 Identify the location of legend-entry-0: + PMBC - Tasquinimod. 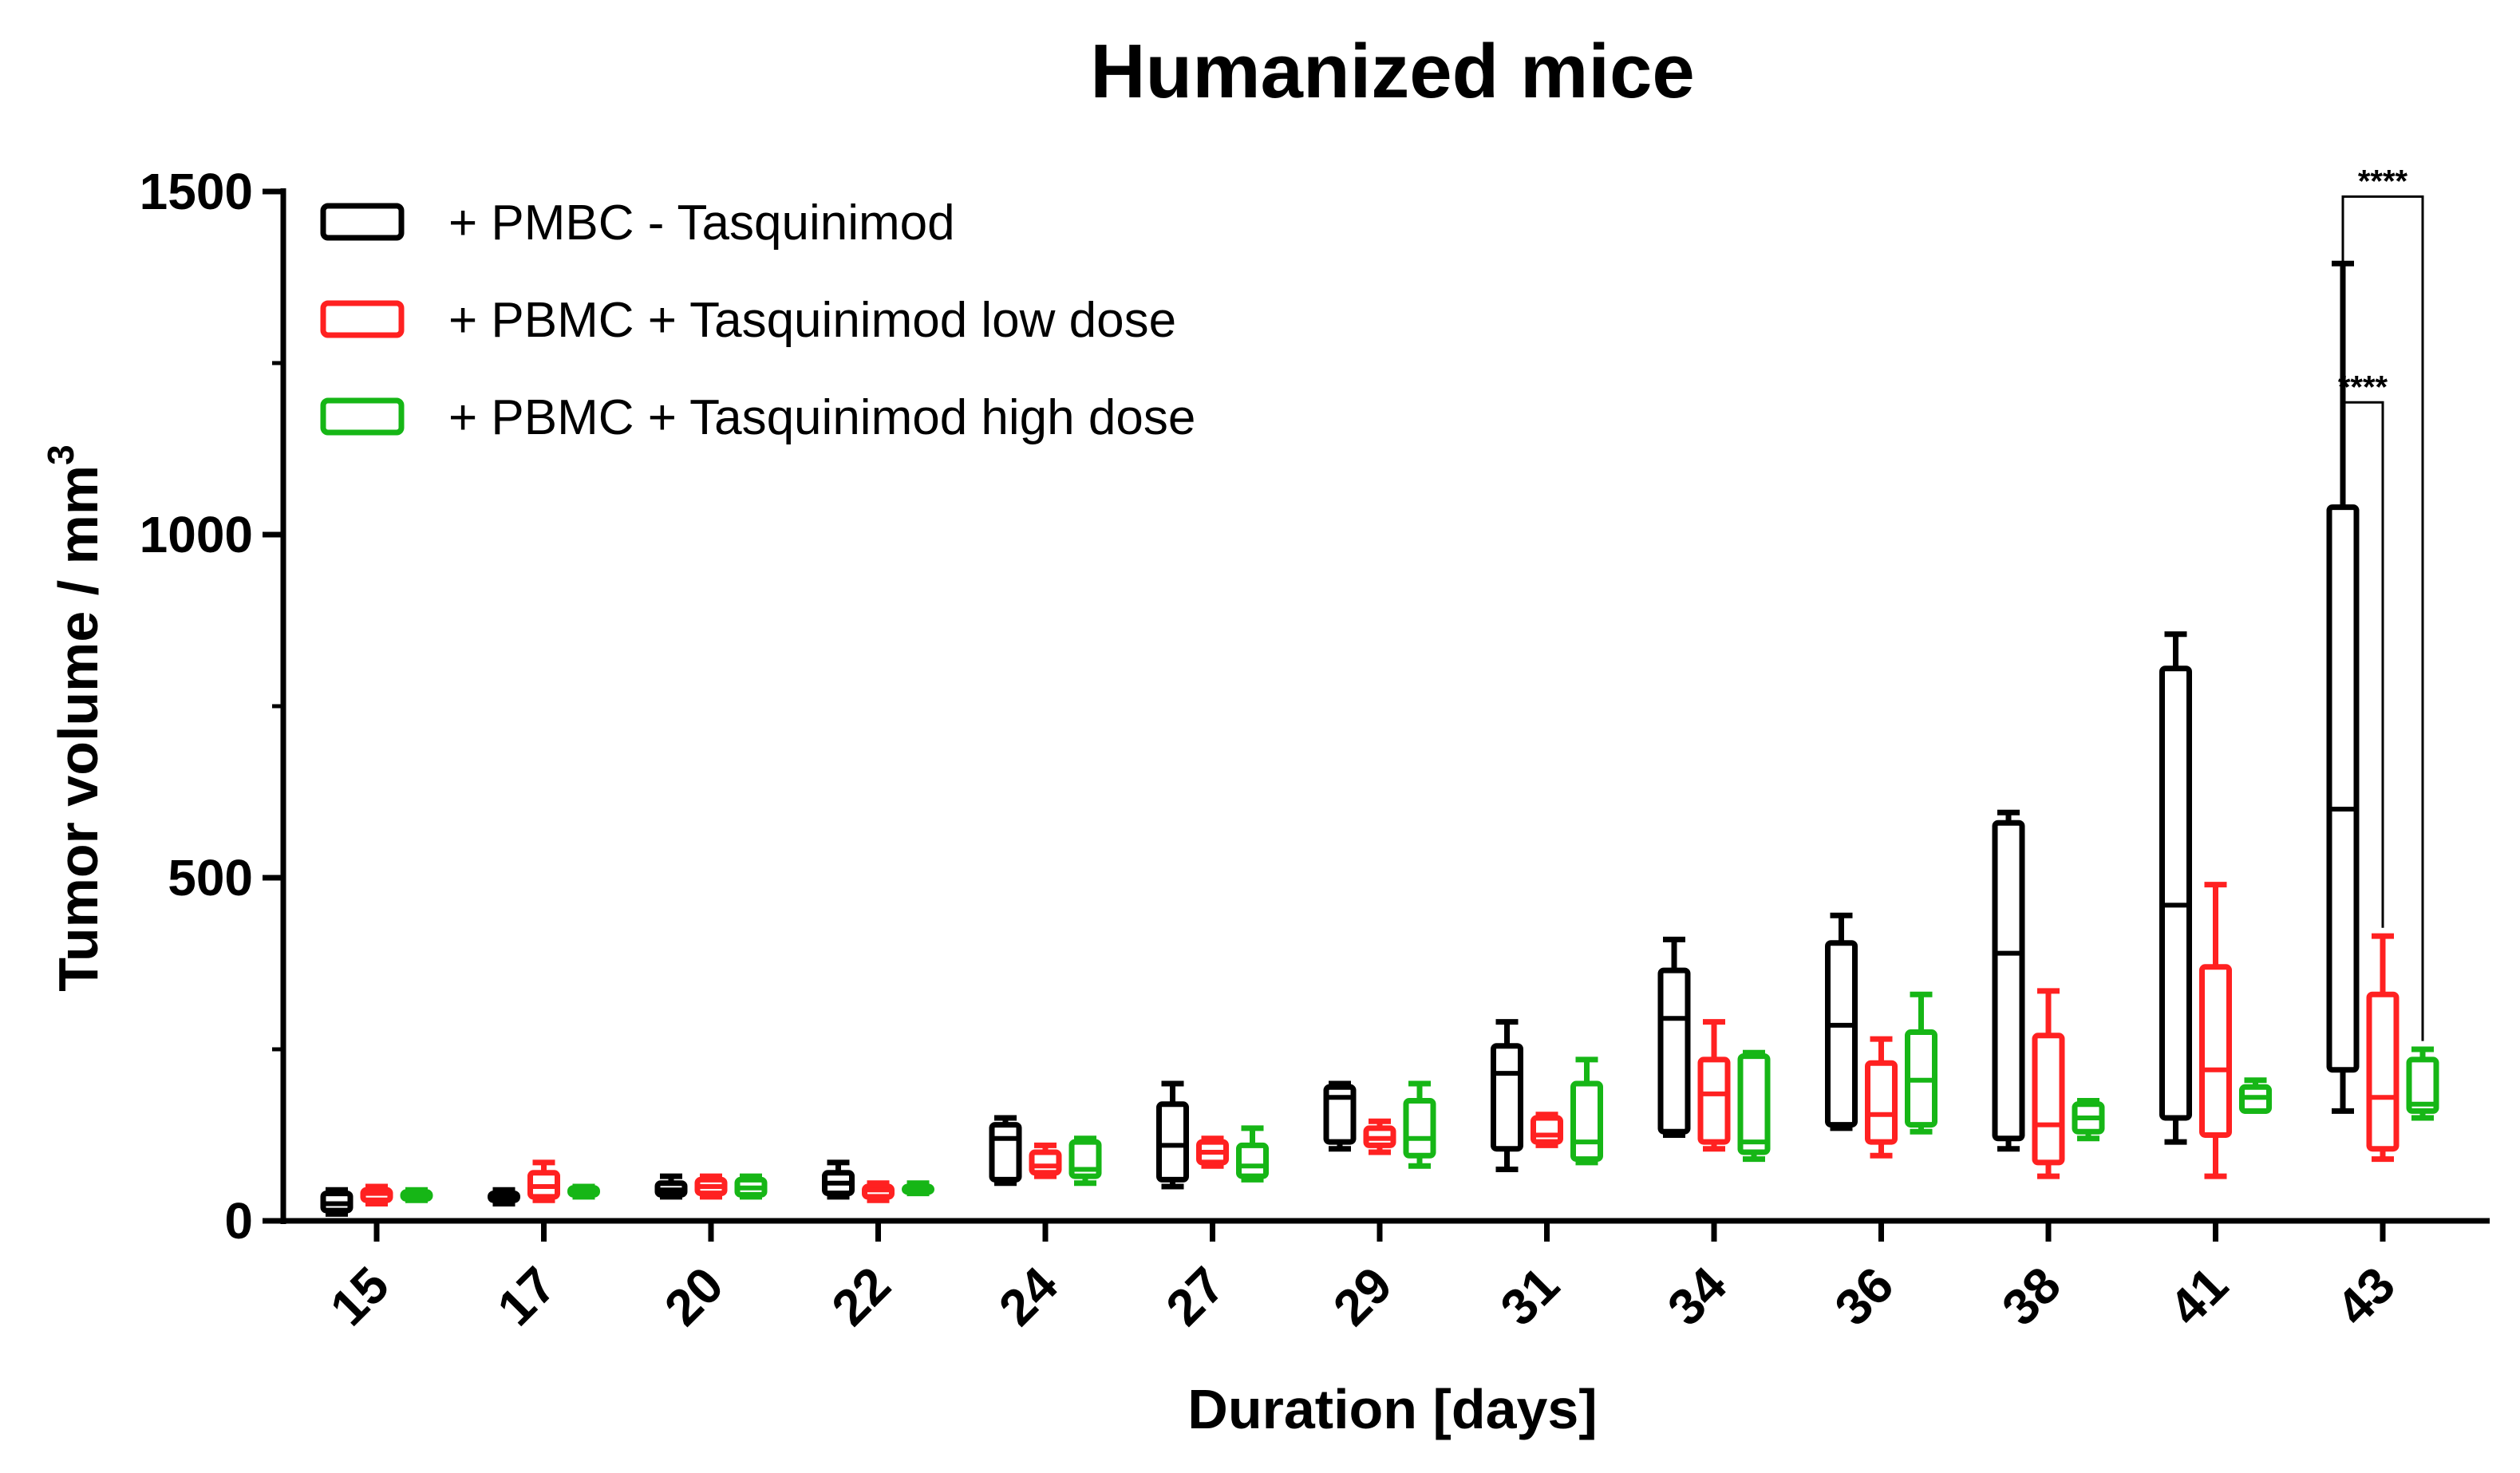
(637, 223).